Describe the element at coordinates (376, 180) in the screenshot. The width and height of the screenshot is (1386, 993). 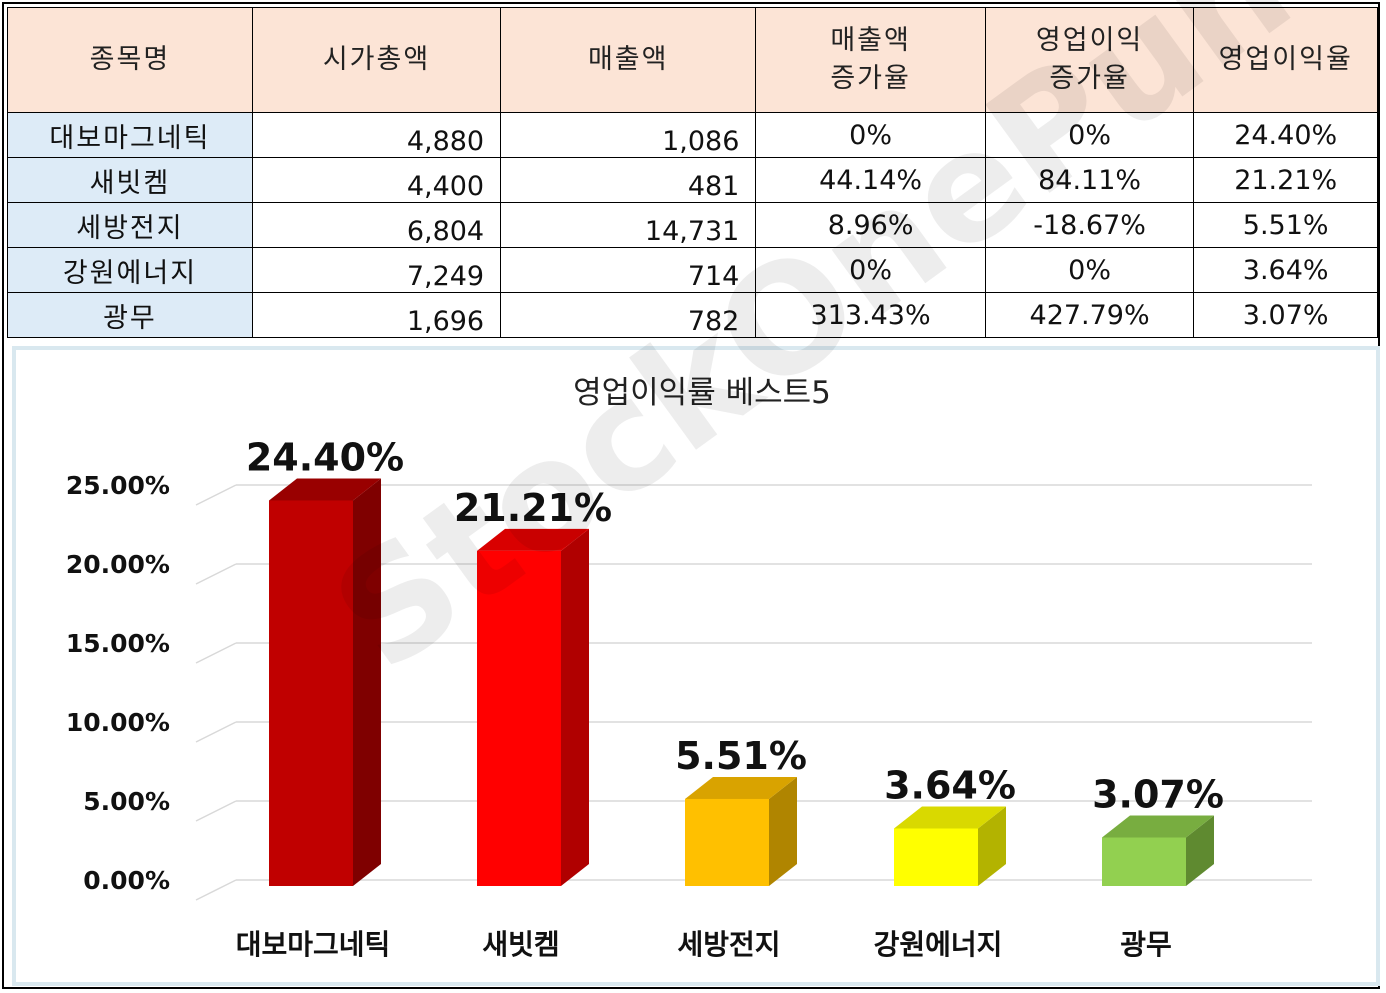
I see `cell-market-cap: 4,400` at that location.